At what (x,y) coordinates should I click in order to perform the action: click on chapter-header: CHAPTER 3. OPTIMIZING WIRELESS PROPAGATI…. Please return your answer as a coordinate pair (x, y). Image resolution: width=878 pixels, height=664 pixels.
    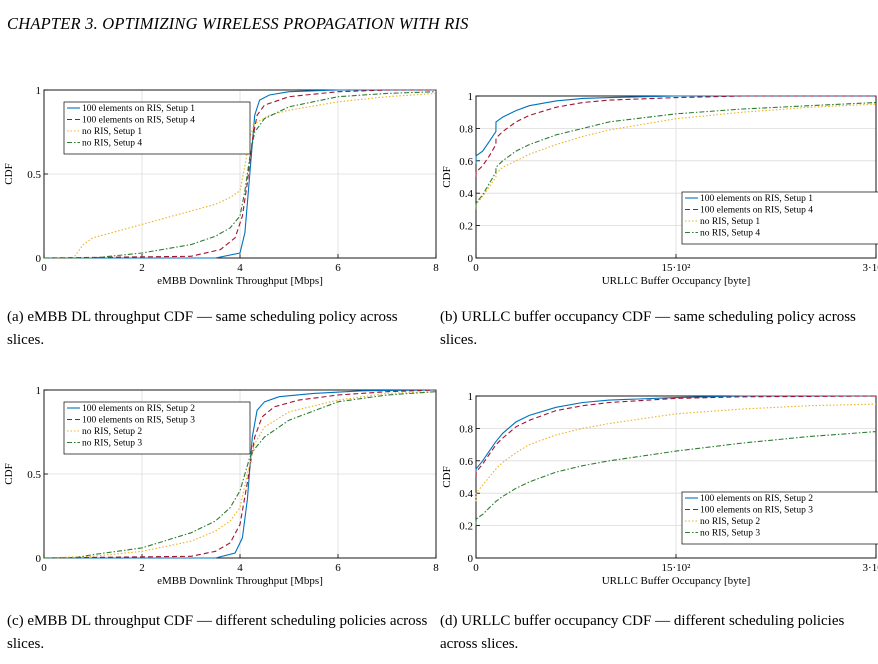
    Looking at the image, I should click on (238, 23).